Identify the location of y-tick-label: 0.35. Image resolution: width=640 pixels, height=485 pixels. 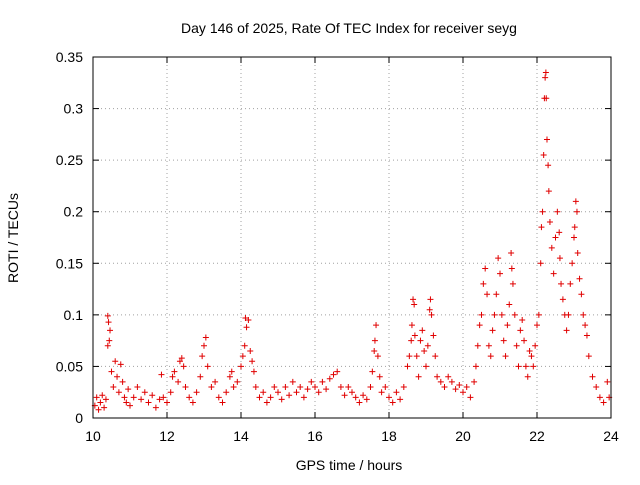
(69, 57).